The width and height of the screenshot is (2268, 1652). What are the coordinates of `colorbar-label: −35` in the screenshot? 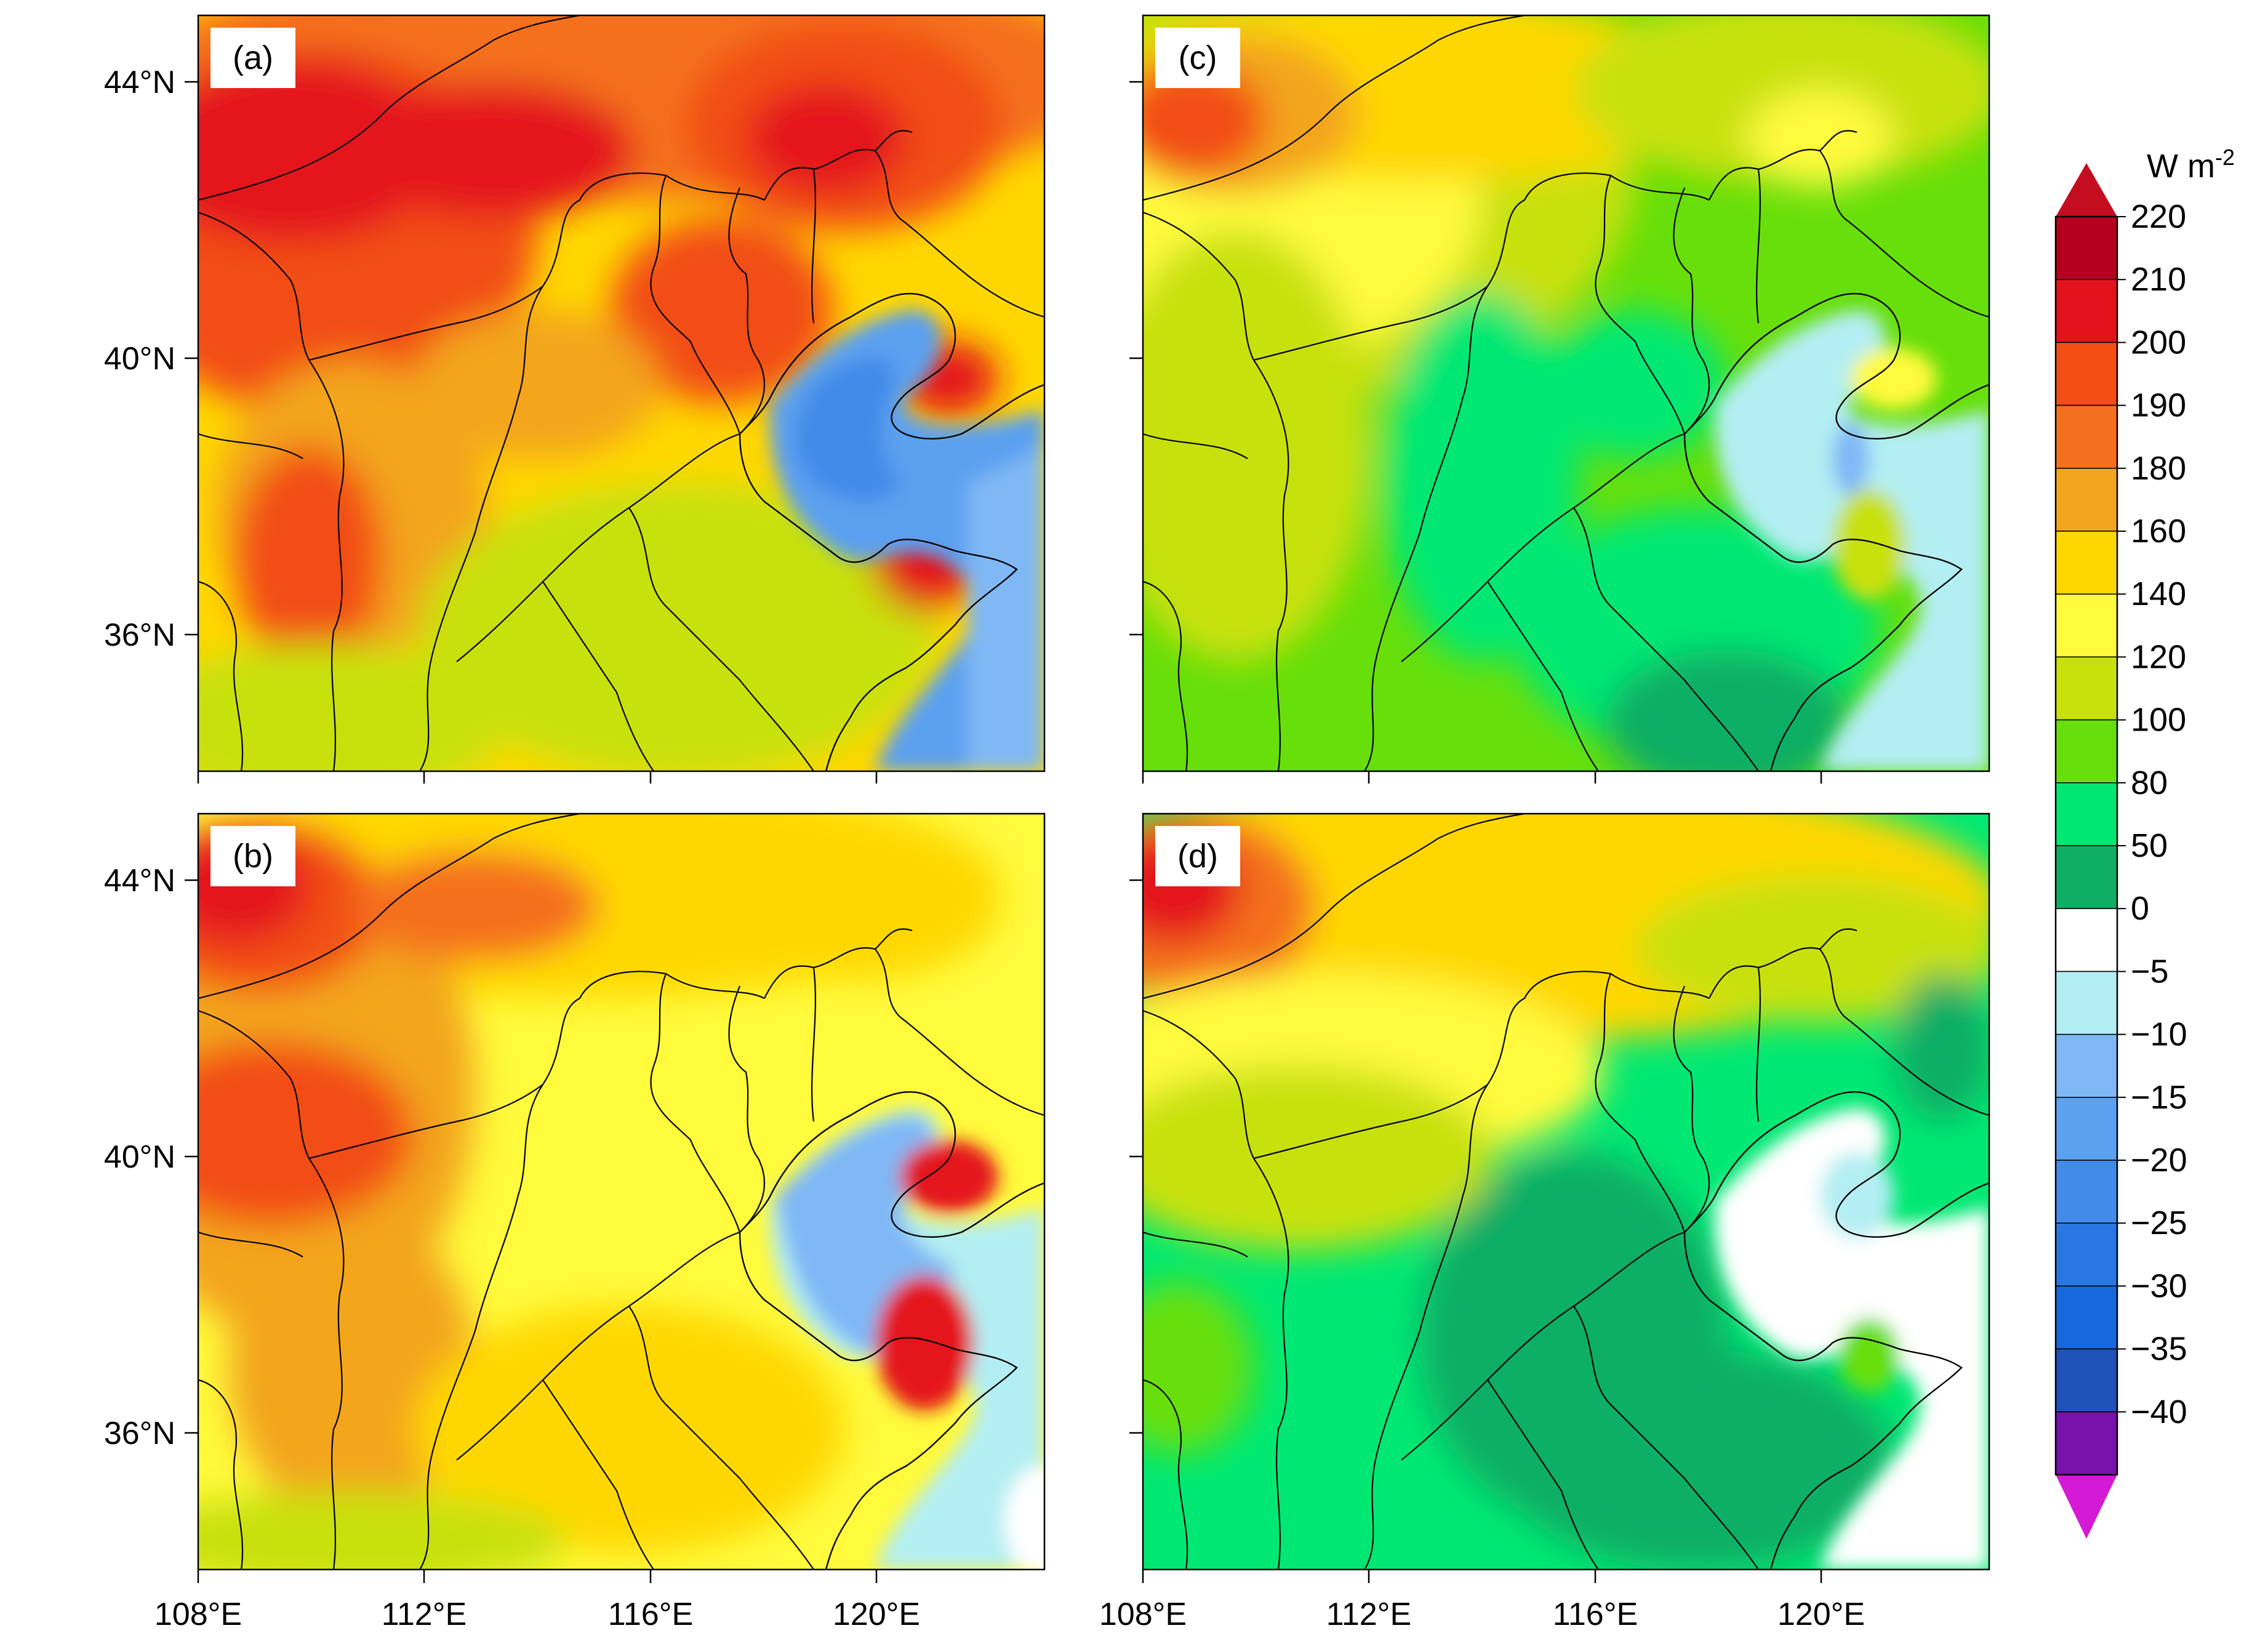 It's located at (2159, 1349).